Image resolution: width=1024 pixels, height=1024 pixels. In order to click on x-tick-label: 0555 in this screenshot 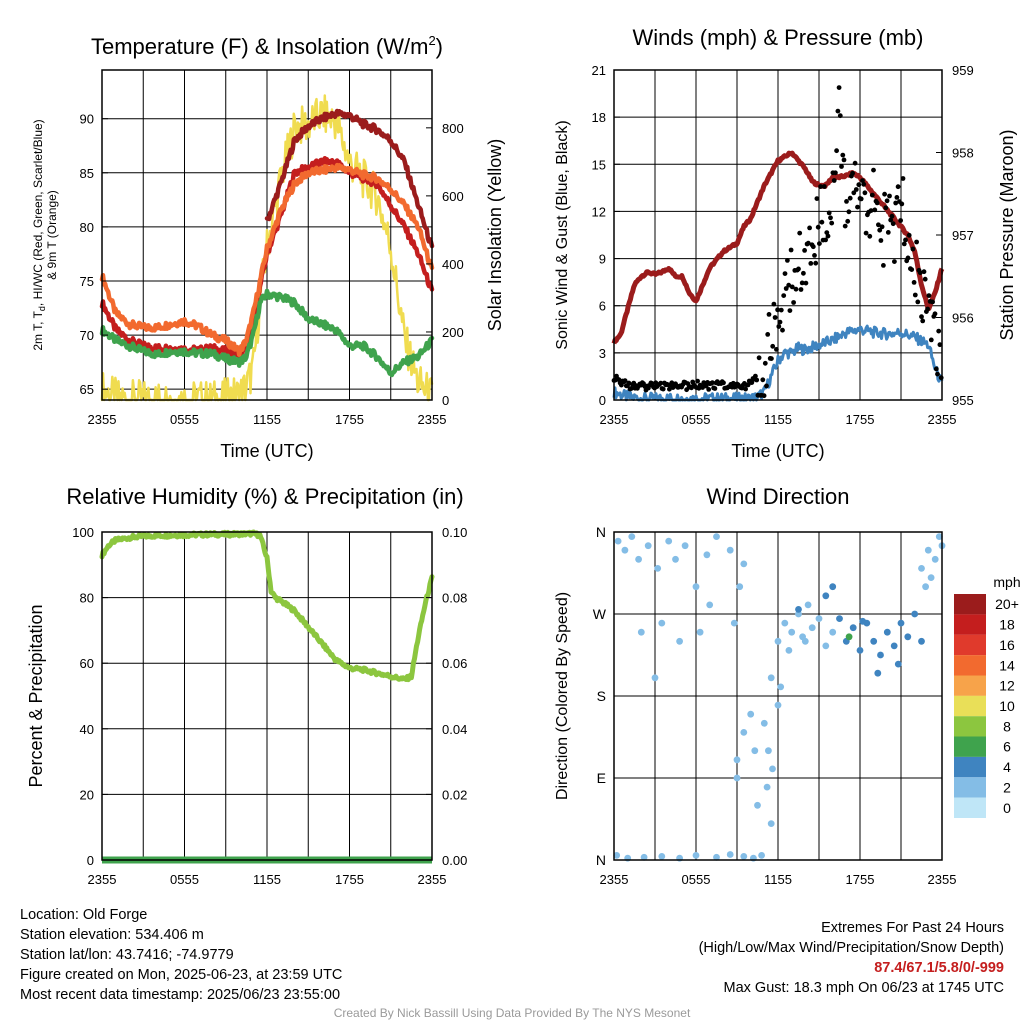, I will do `click(696, 879)`.